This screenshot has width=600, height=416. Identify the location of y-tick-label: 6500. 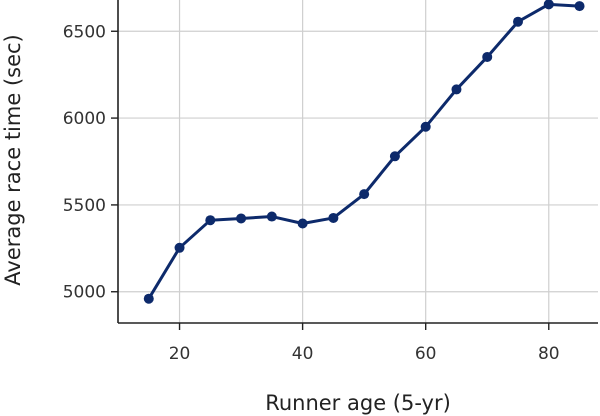
(84, 32).